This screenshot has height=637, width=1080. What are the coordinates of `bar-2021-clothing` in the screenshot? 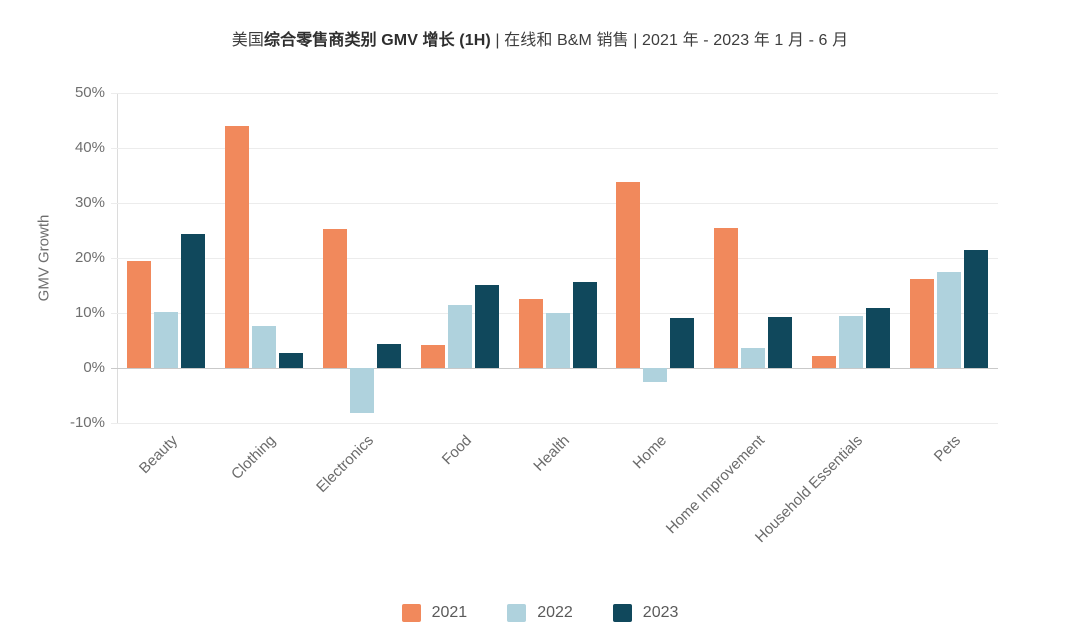 It's located at (236, 247).